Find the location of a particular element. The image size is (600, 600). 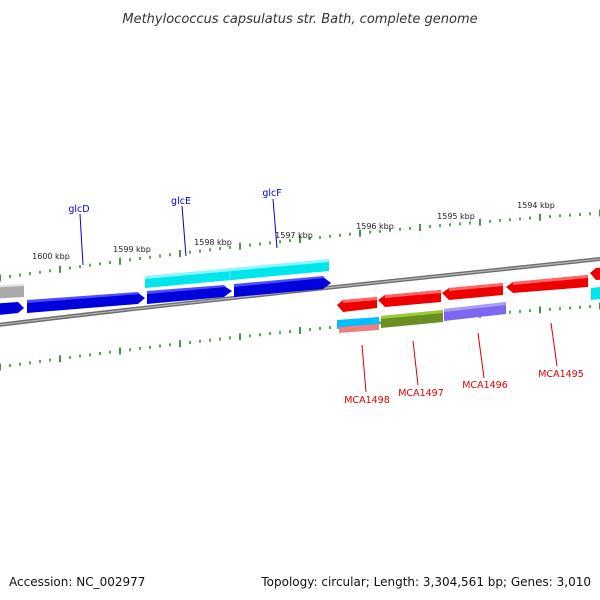

glcE-feature is located at coordinates (237, 274).